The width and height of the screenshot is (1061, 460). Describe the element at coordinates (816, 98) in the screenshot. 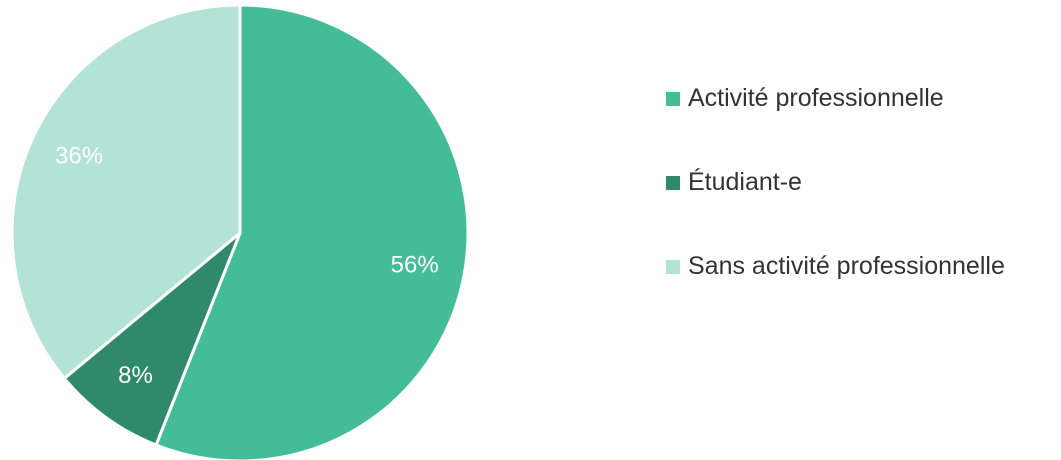

I see `legend-label: Activité professionnelle` at that location.